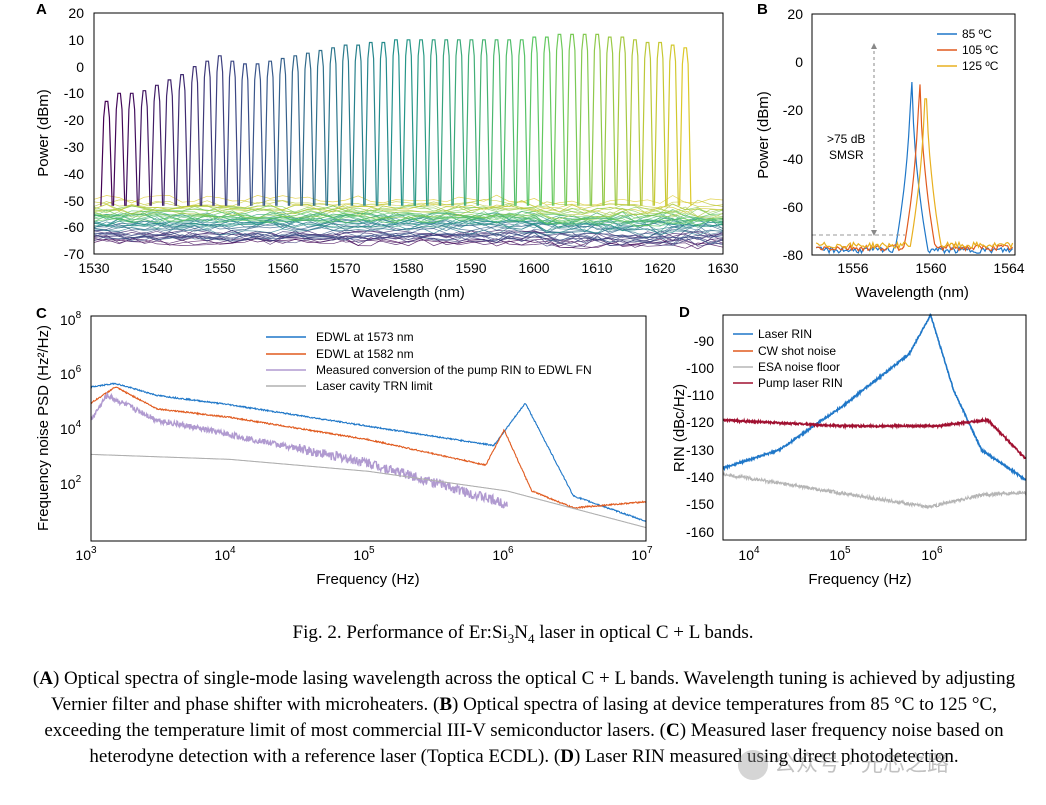  I want to click on y-tick-label: -140, so click(700, 477).